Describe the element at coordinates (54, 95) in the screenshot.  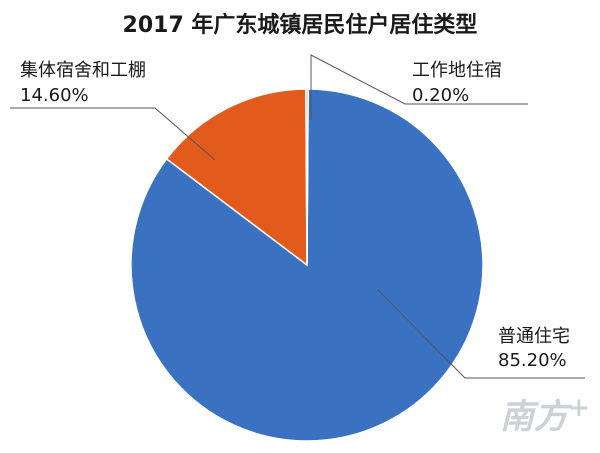
I see `slice-value-dormitory: 14.60%` at that location.